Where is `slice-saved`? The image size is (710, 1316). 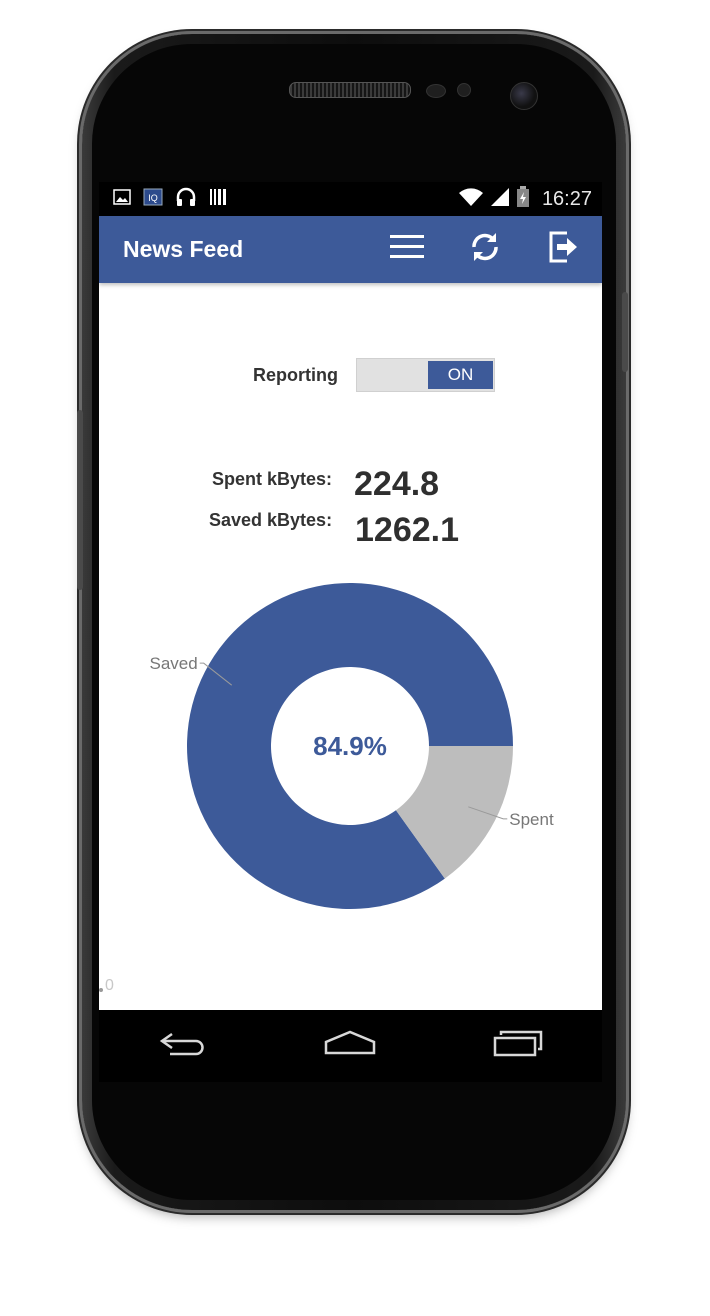 slice-saved is located at coordinates (350, 746).